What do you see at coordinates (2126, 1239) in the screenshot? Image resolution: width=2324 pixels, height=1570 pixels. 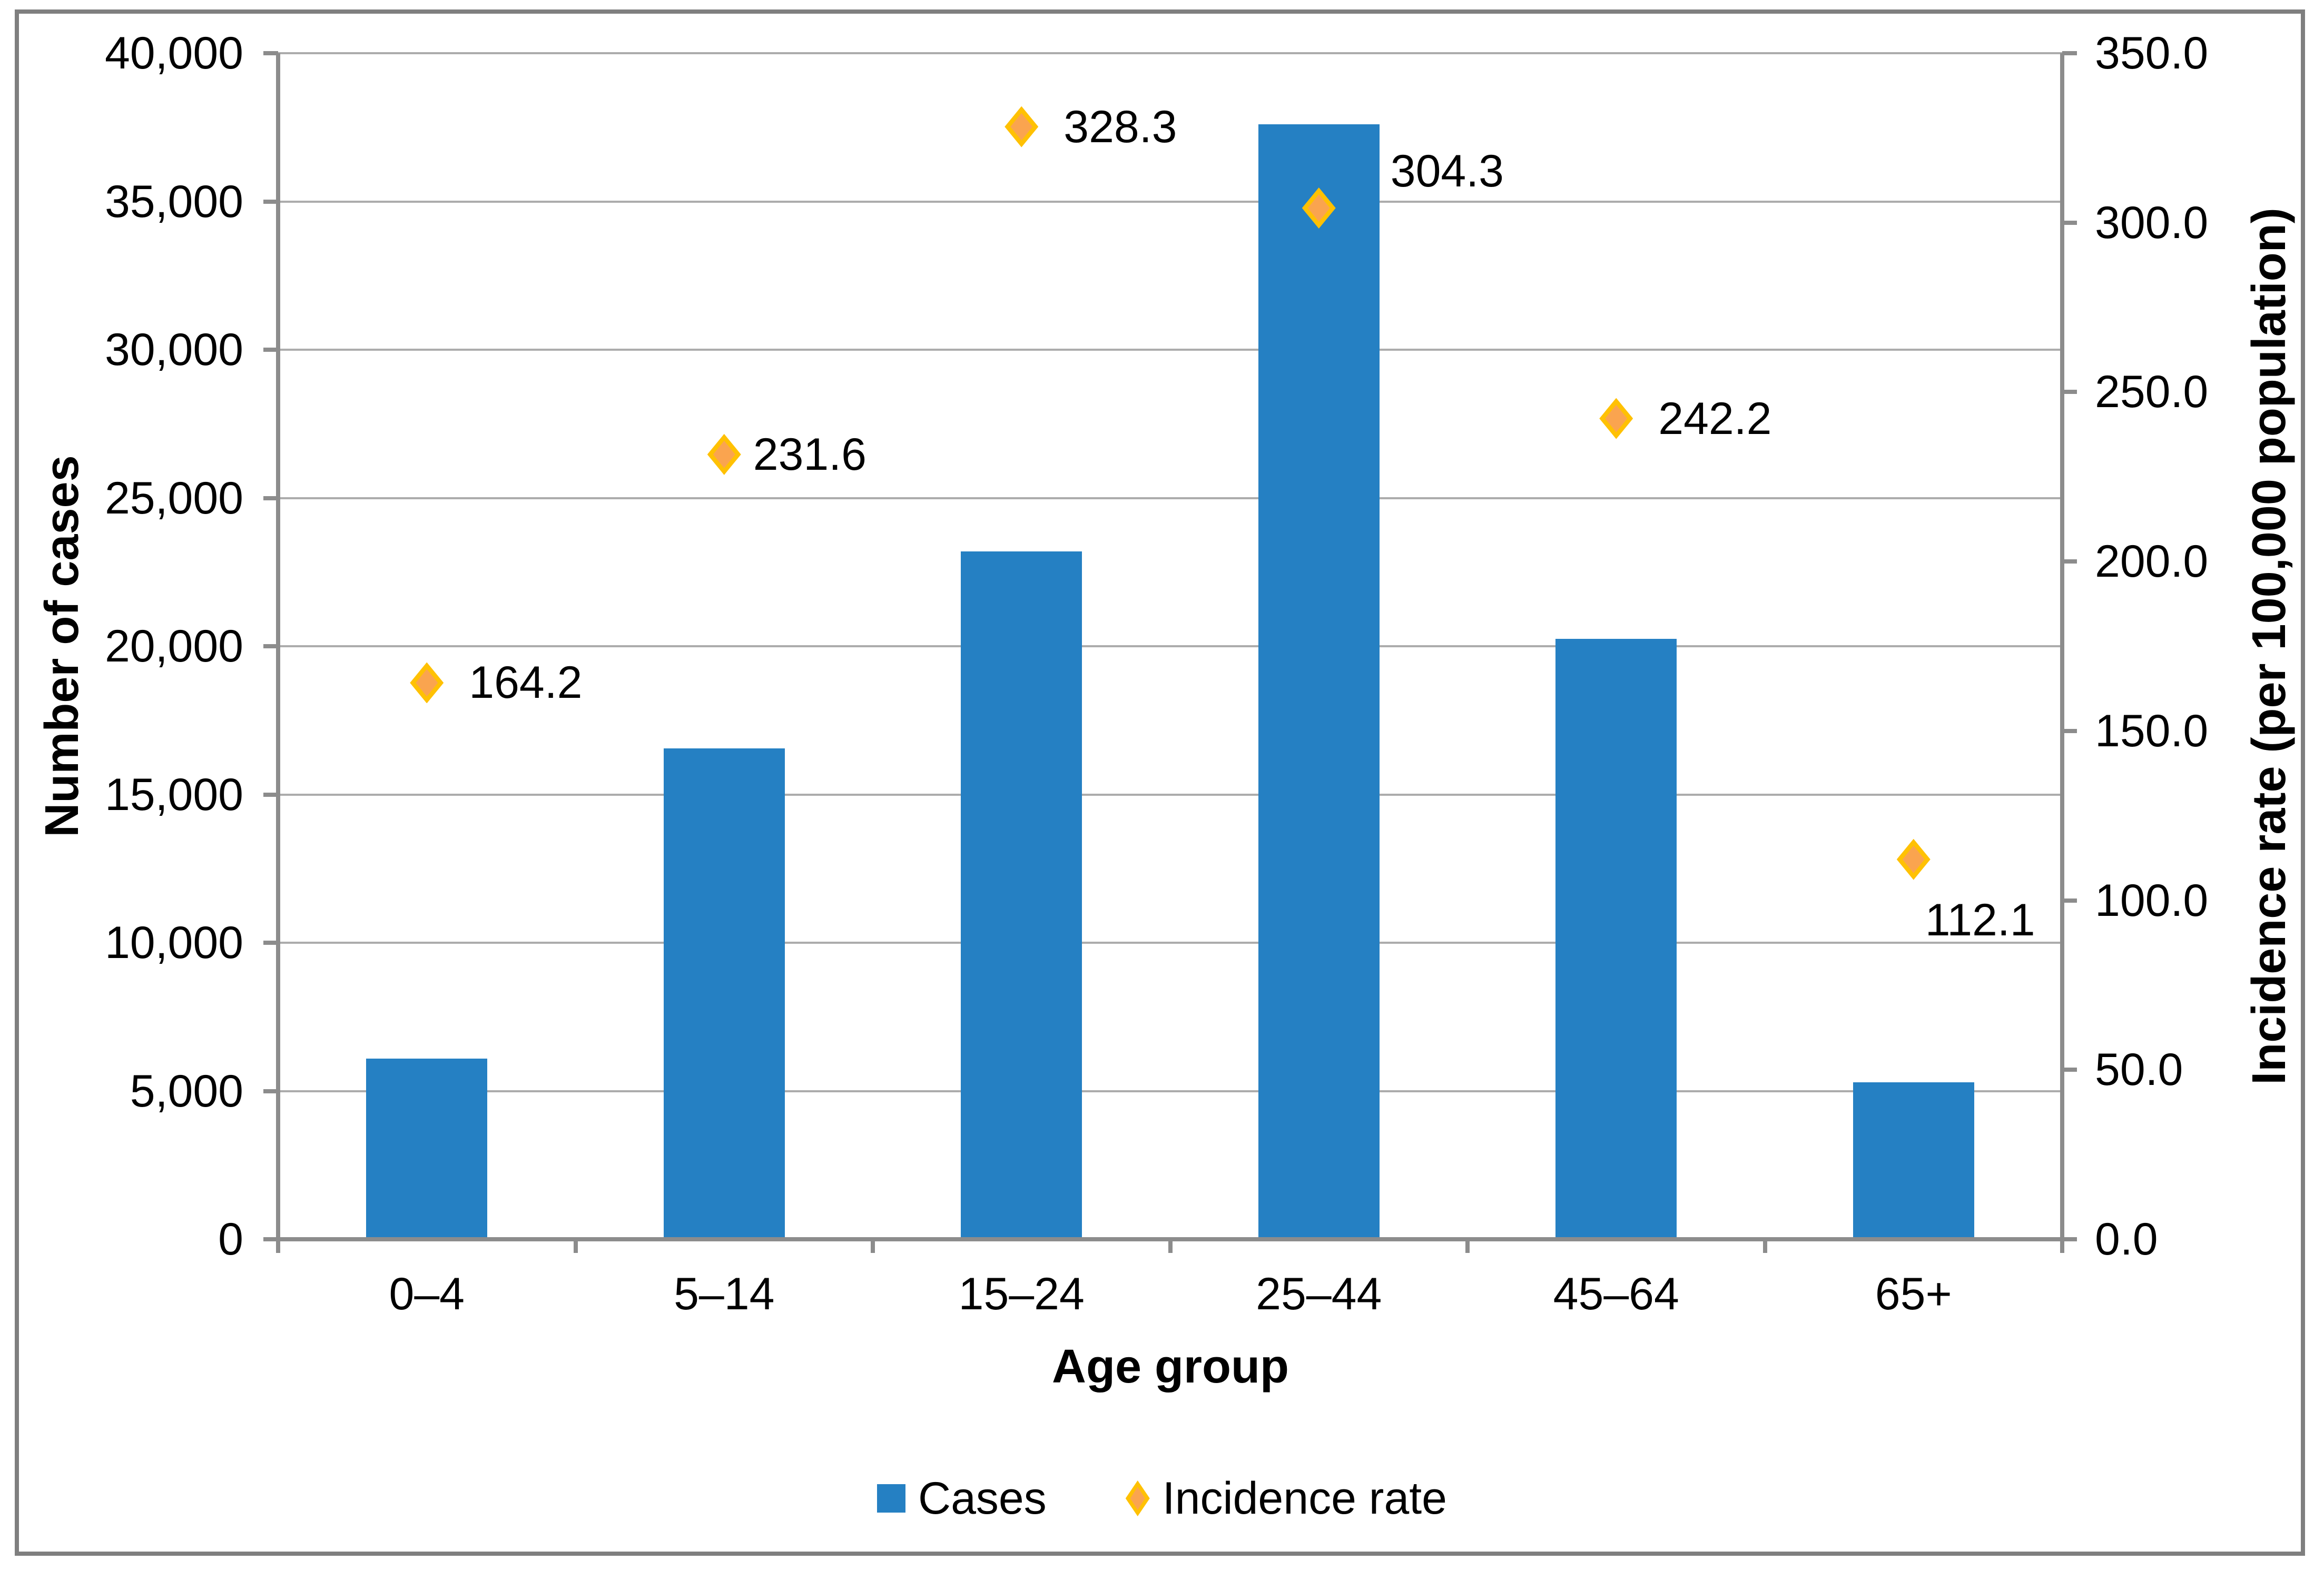 I see `right-axis-tick-label: 0.0` at bounding box center [2126, 1239].